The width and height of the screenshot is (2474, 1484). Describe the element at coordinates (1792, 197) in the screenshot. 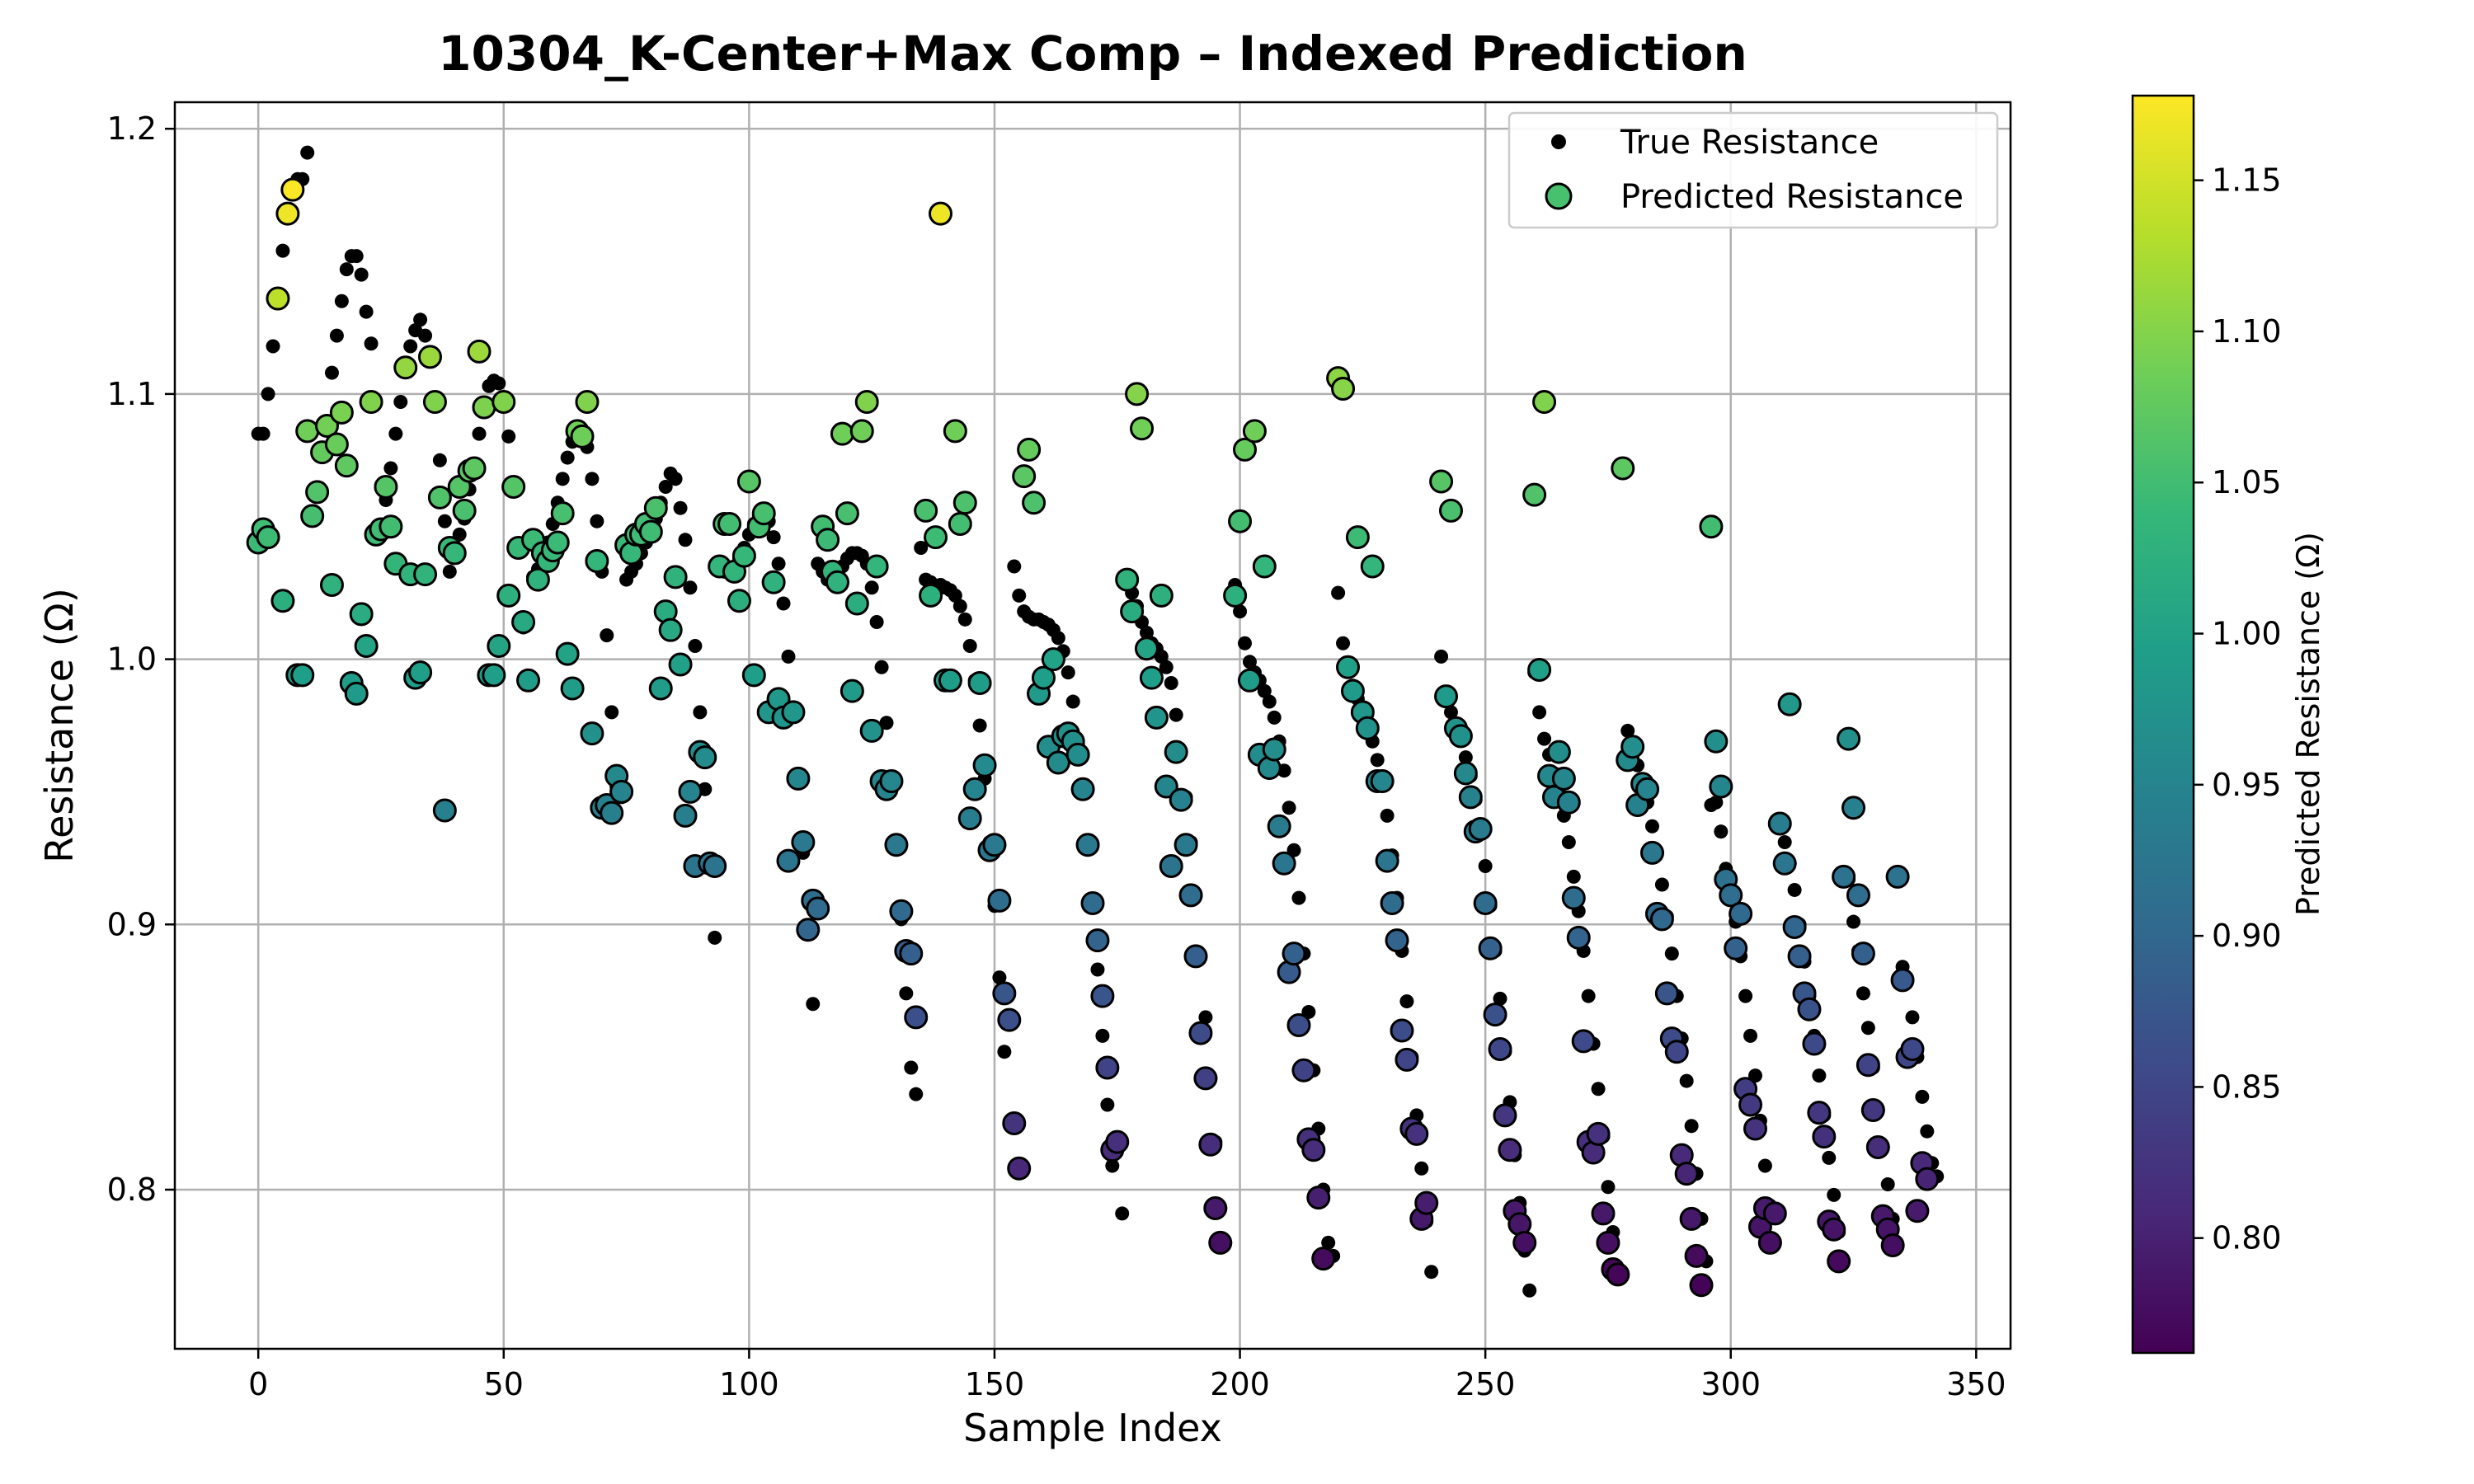

I see `legend-label-predicted: Predicted Resistance` at that location.